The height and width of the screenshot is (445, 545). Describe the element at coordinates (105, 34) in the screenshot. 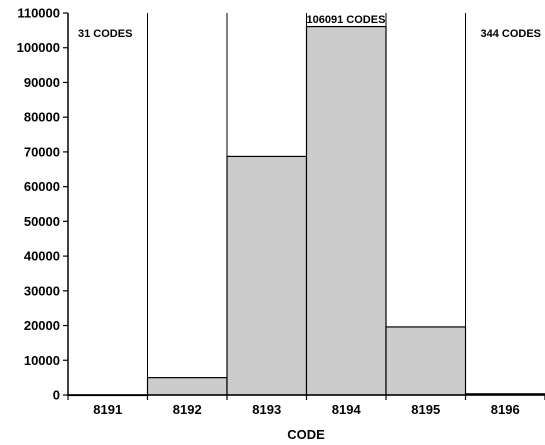

I see `annotation-8191-count: 31 CODES` at that location.